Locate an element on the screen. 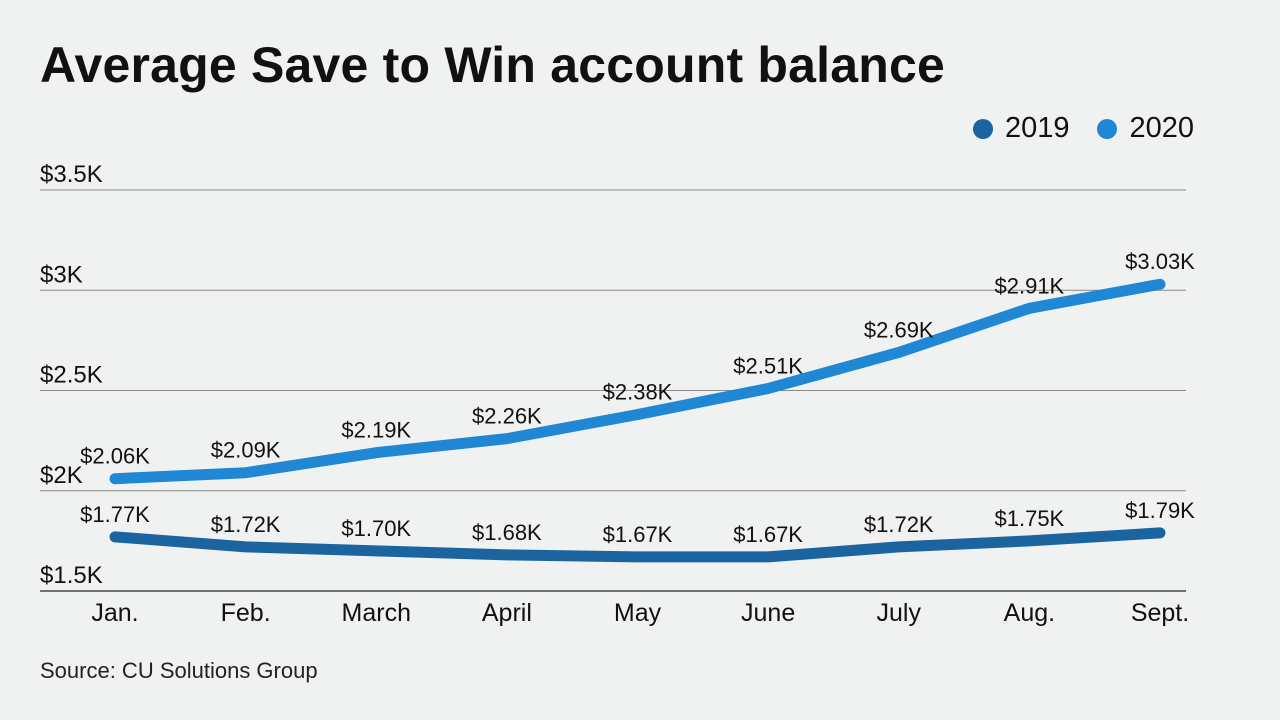 The height and width of the screenshot is (720, 1280). data-label-2020: $2.38K is located at coordinates (638, 392).